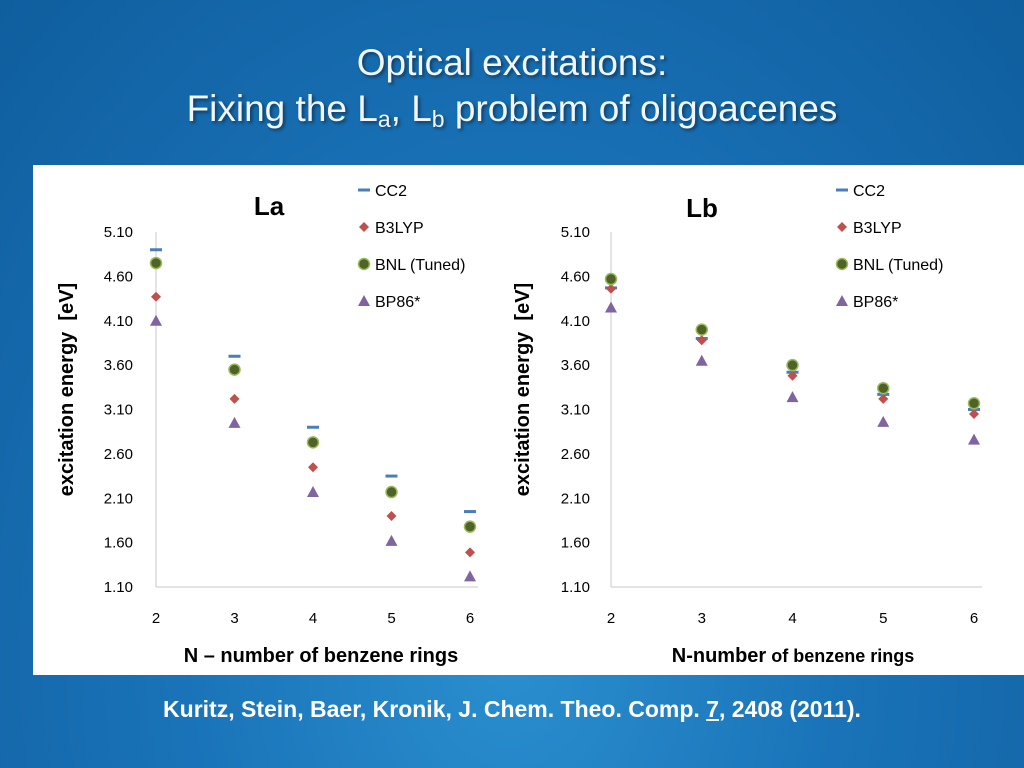 The image size is (1024, 768). I want to click on title-line-2: Fixing the La, Lb problem of oligoacenes, so click(512, 114).